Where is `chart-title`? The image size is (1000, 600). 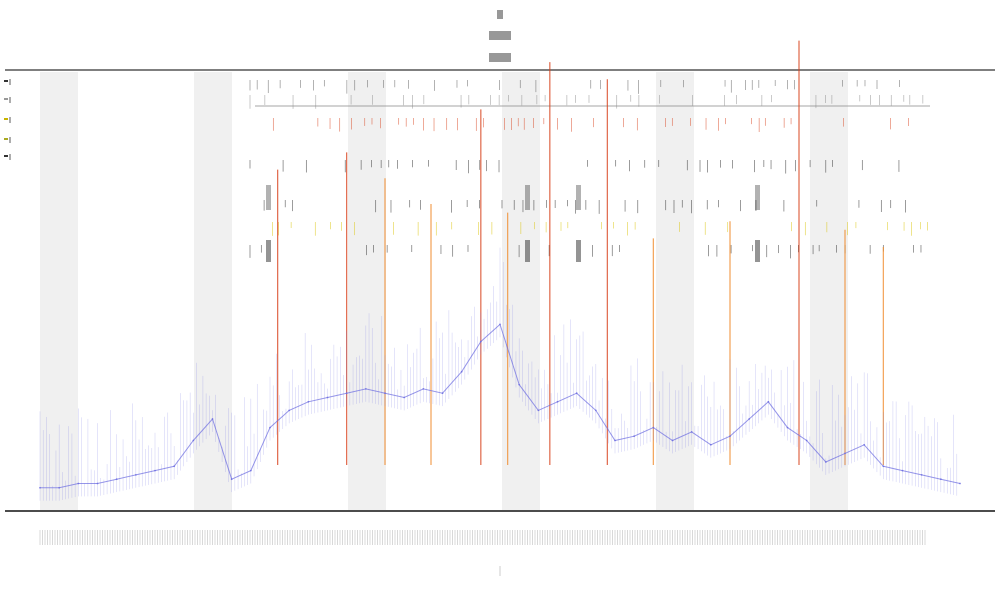 chart-title is located at coordinates (500, 36).